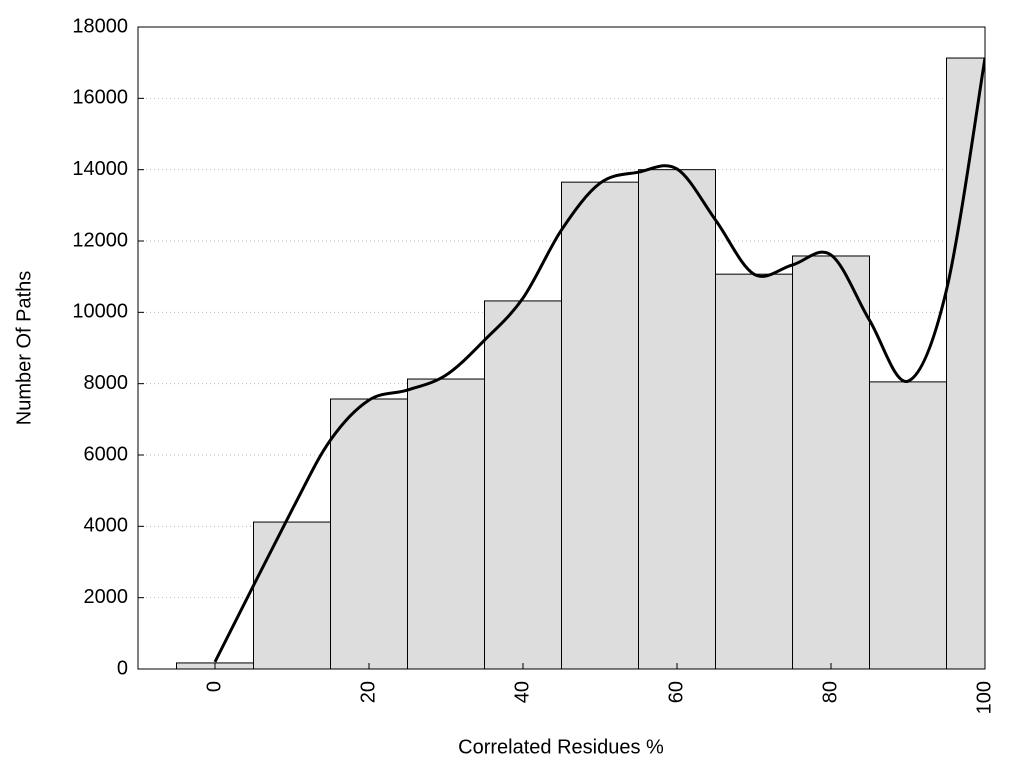 Image resolution: width=1024 pixels, height=768 pixels. What do you see at coordinates (561, 747) in the screenshot?
I see `x-axis-label: Correlated Residues %` at bounding box center [561, 747].